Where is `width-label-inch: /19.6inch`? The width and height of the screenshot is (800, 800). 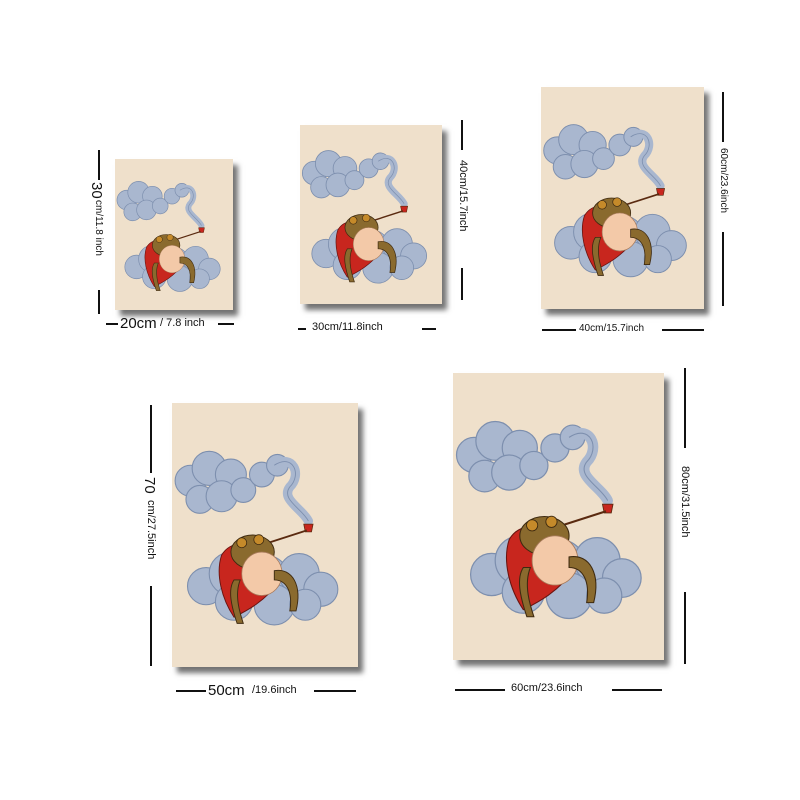 width-label-inch: /19.6inch is located at coordinates (274, 690).